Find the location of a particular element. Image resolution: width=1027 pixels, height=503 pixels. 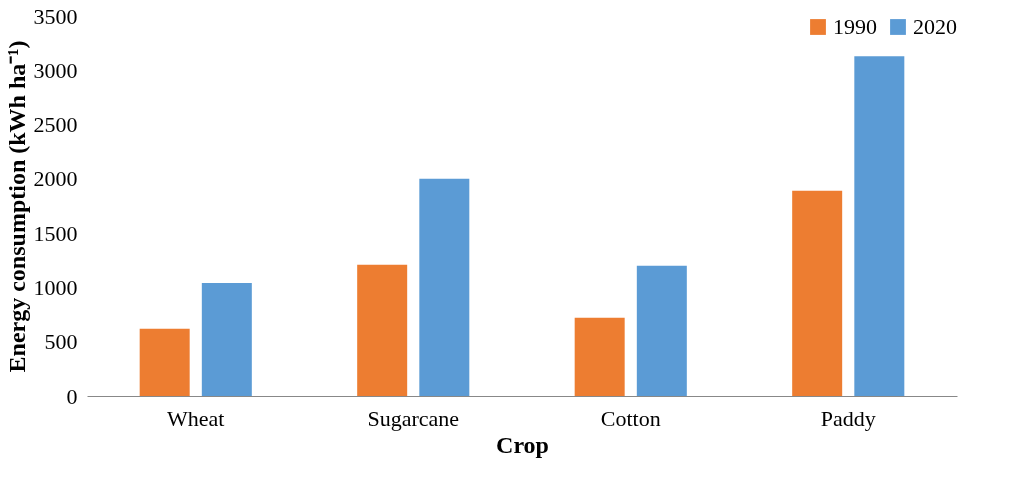

y-tick-label: 1000 is located at coordinates (55, 287).